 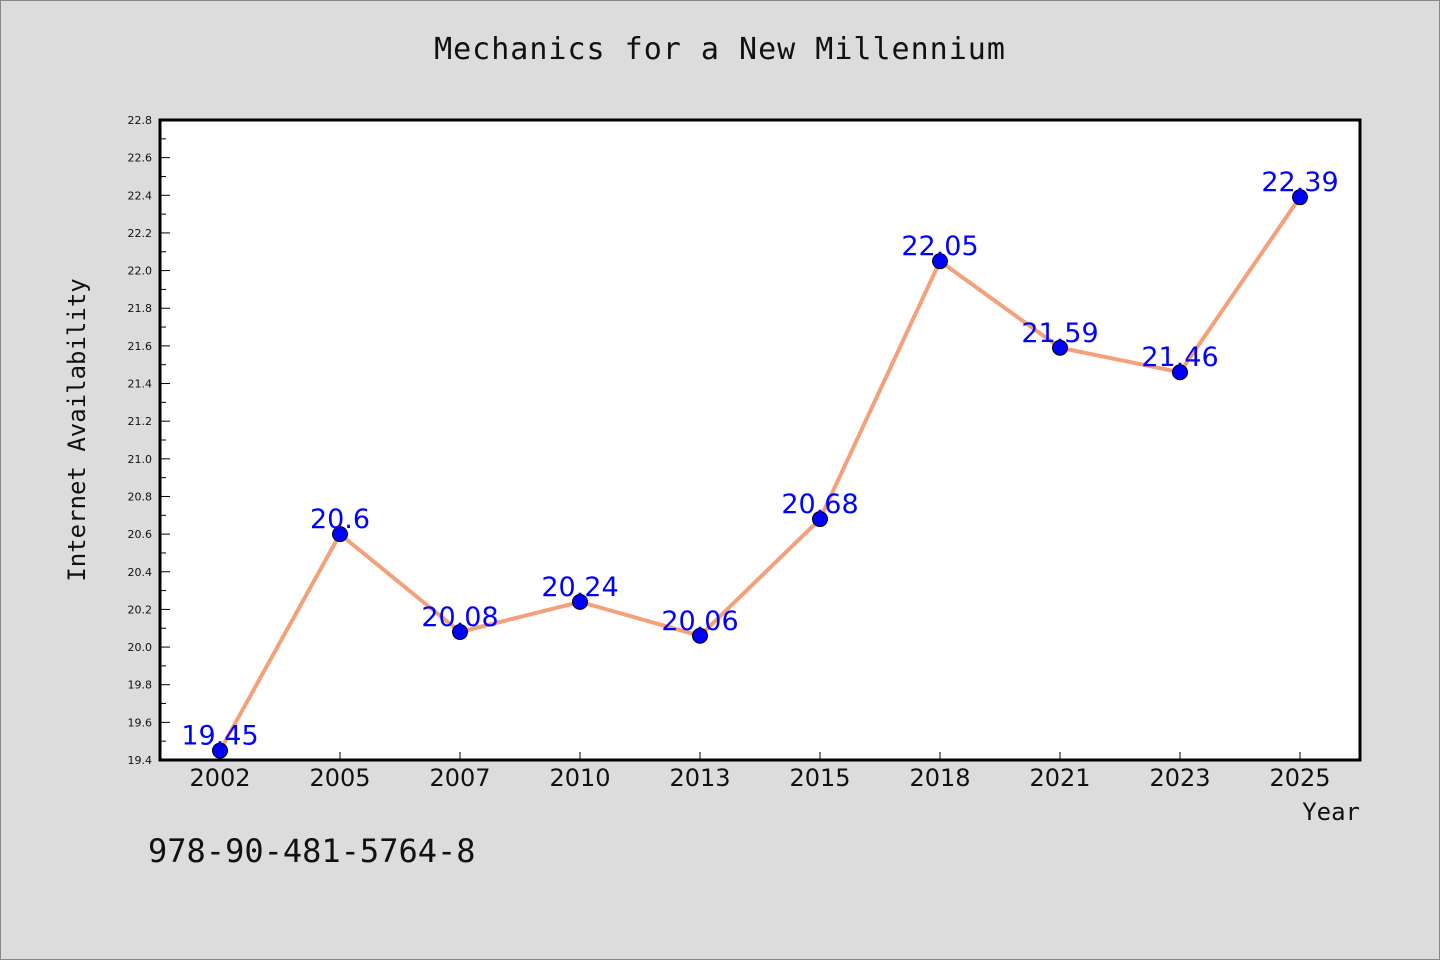 What do you see at coordinates (140, 685) in the screenshot?
I see `y-tick-label: 19.8` at bounding box center [140, 685].